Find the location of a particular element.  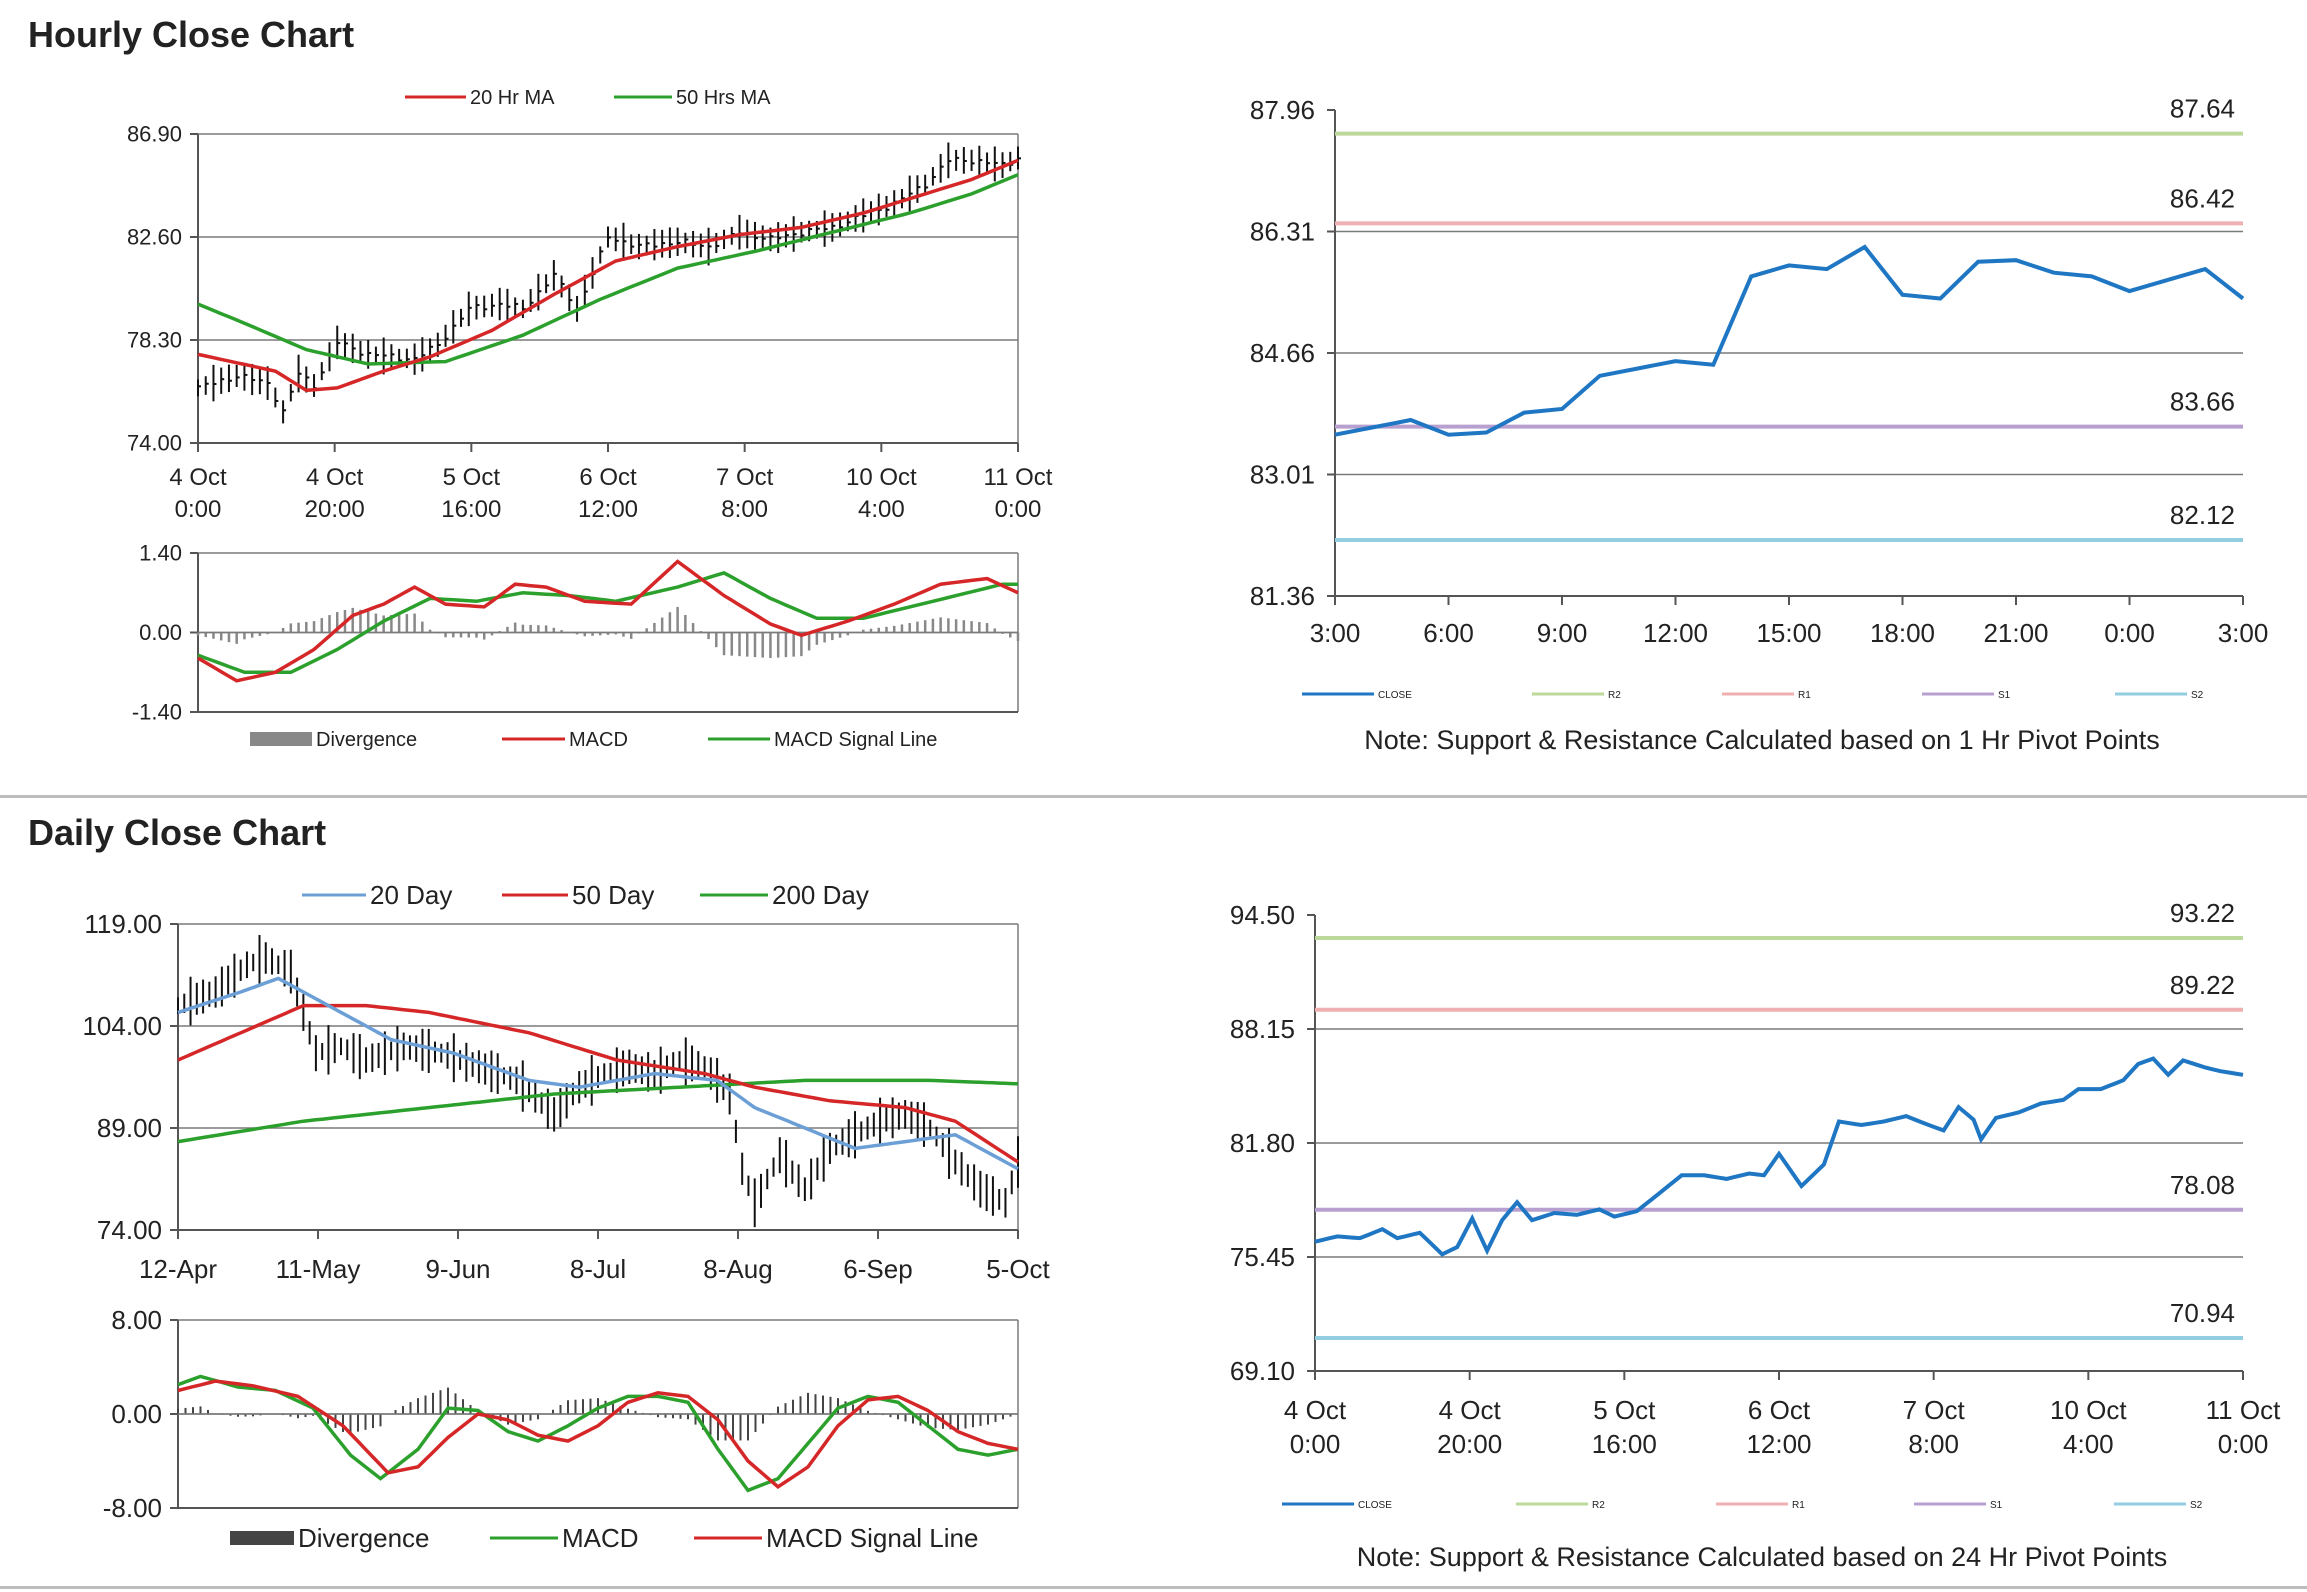

daily-price-legend-label: 200 Day is located at coordinates (820, 895).